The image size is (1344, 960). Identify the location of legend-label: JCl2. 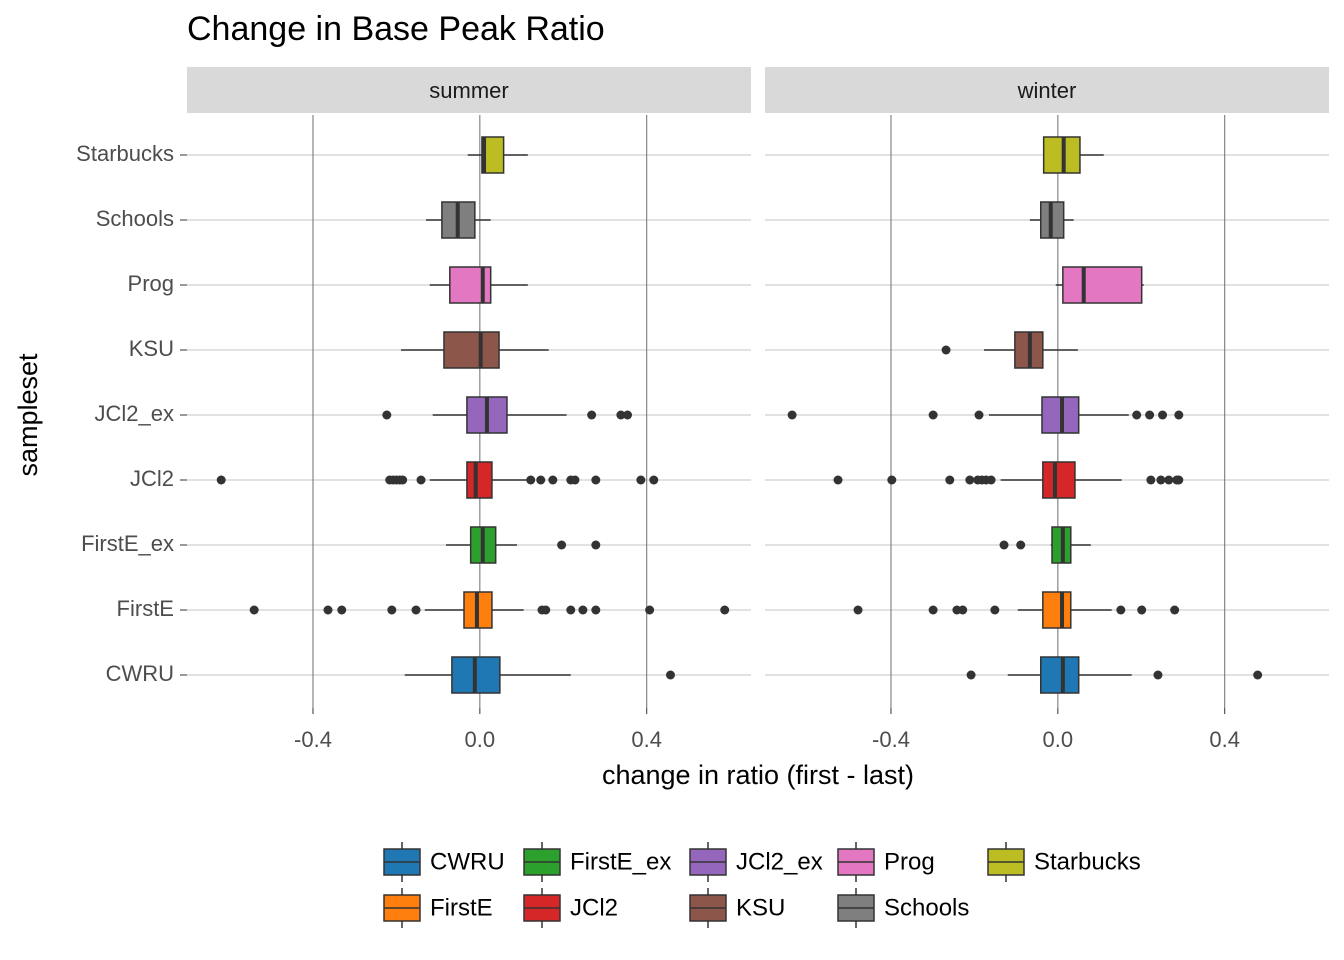
(594, 907).